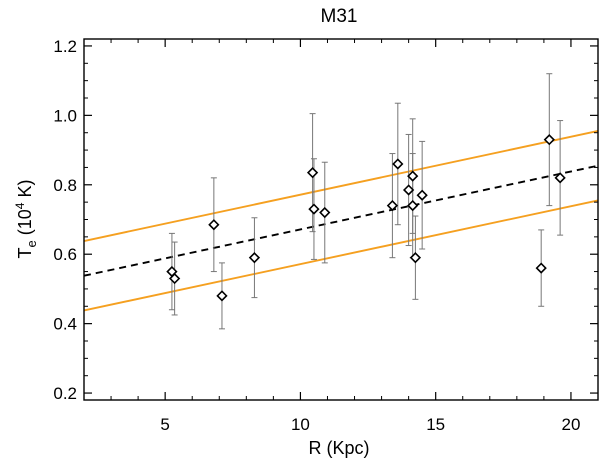  I want to click on x-tick-label-15: 15, so click(435, 424).